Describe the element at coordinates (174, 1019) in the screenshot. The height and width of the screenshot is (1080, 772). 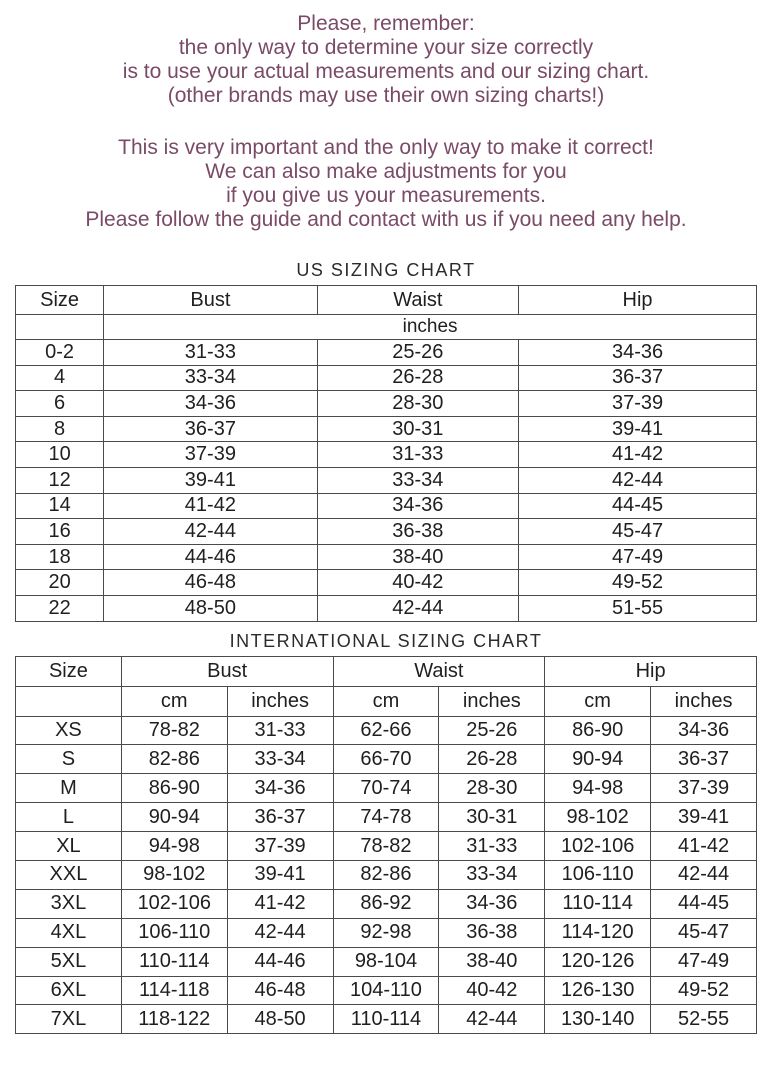
I see `table-cell: 118-122` at that location.